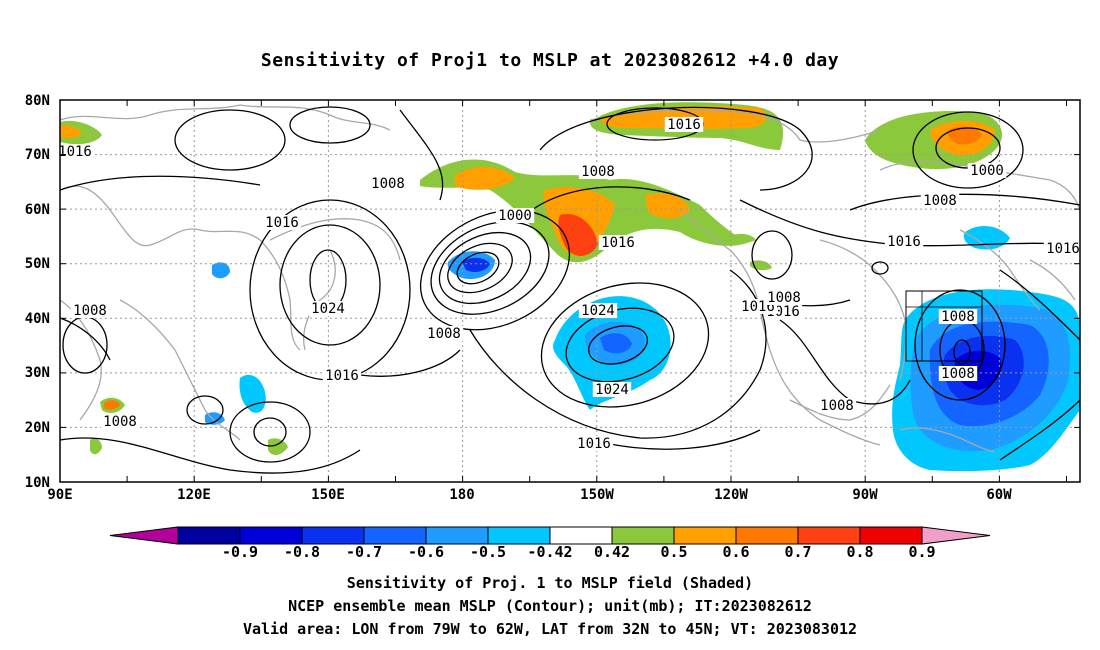 Image resolution: width=1100 pixels, height=650 pixels. What do you see at coordinates (59, 495) in the screenshot?
I see `lon-label: 90E` at bounding box center [59, 495].